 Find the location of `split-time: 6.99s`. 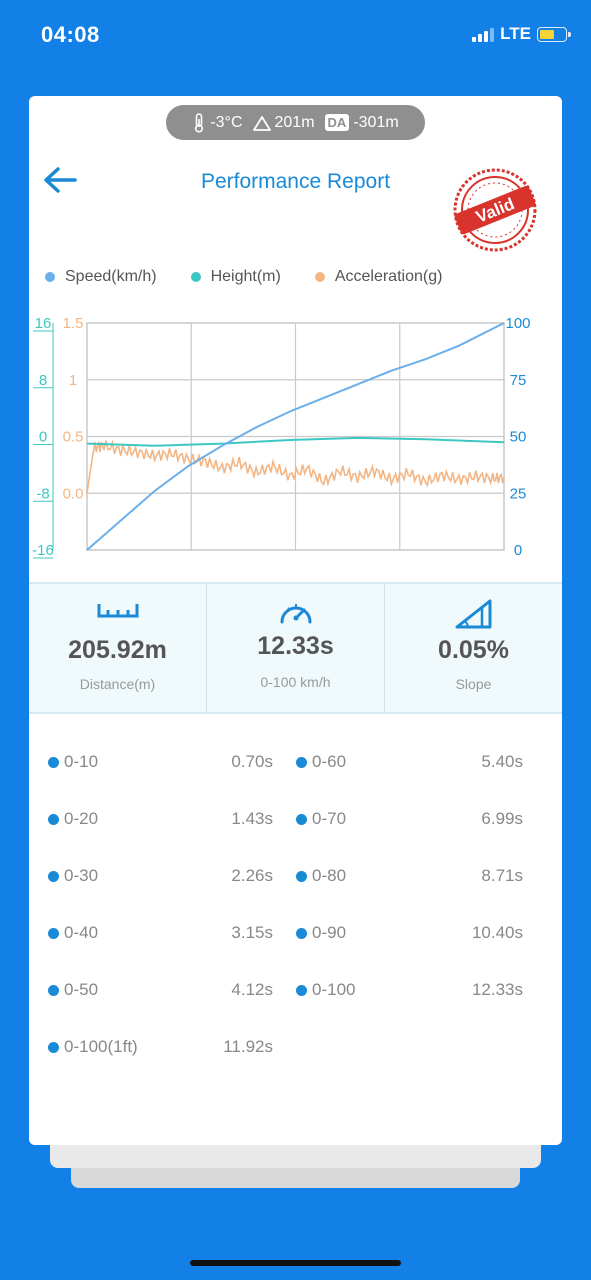

split-time: 6.99s is located at coordinates (502, 818).